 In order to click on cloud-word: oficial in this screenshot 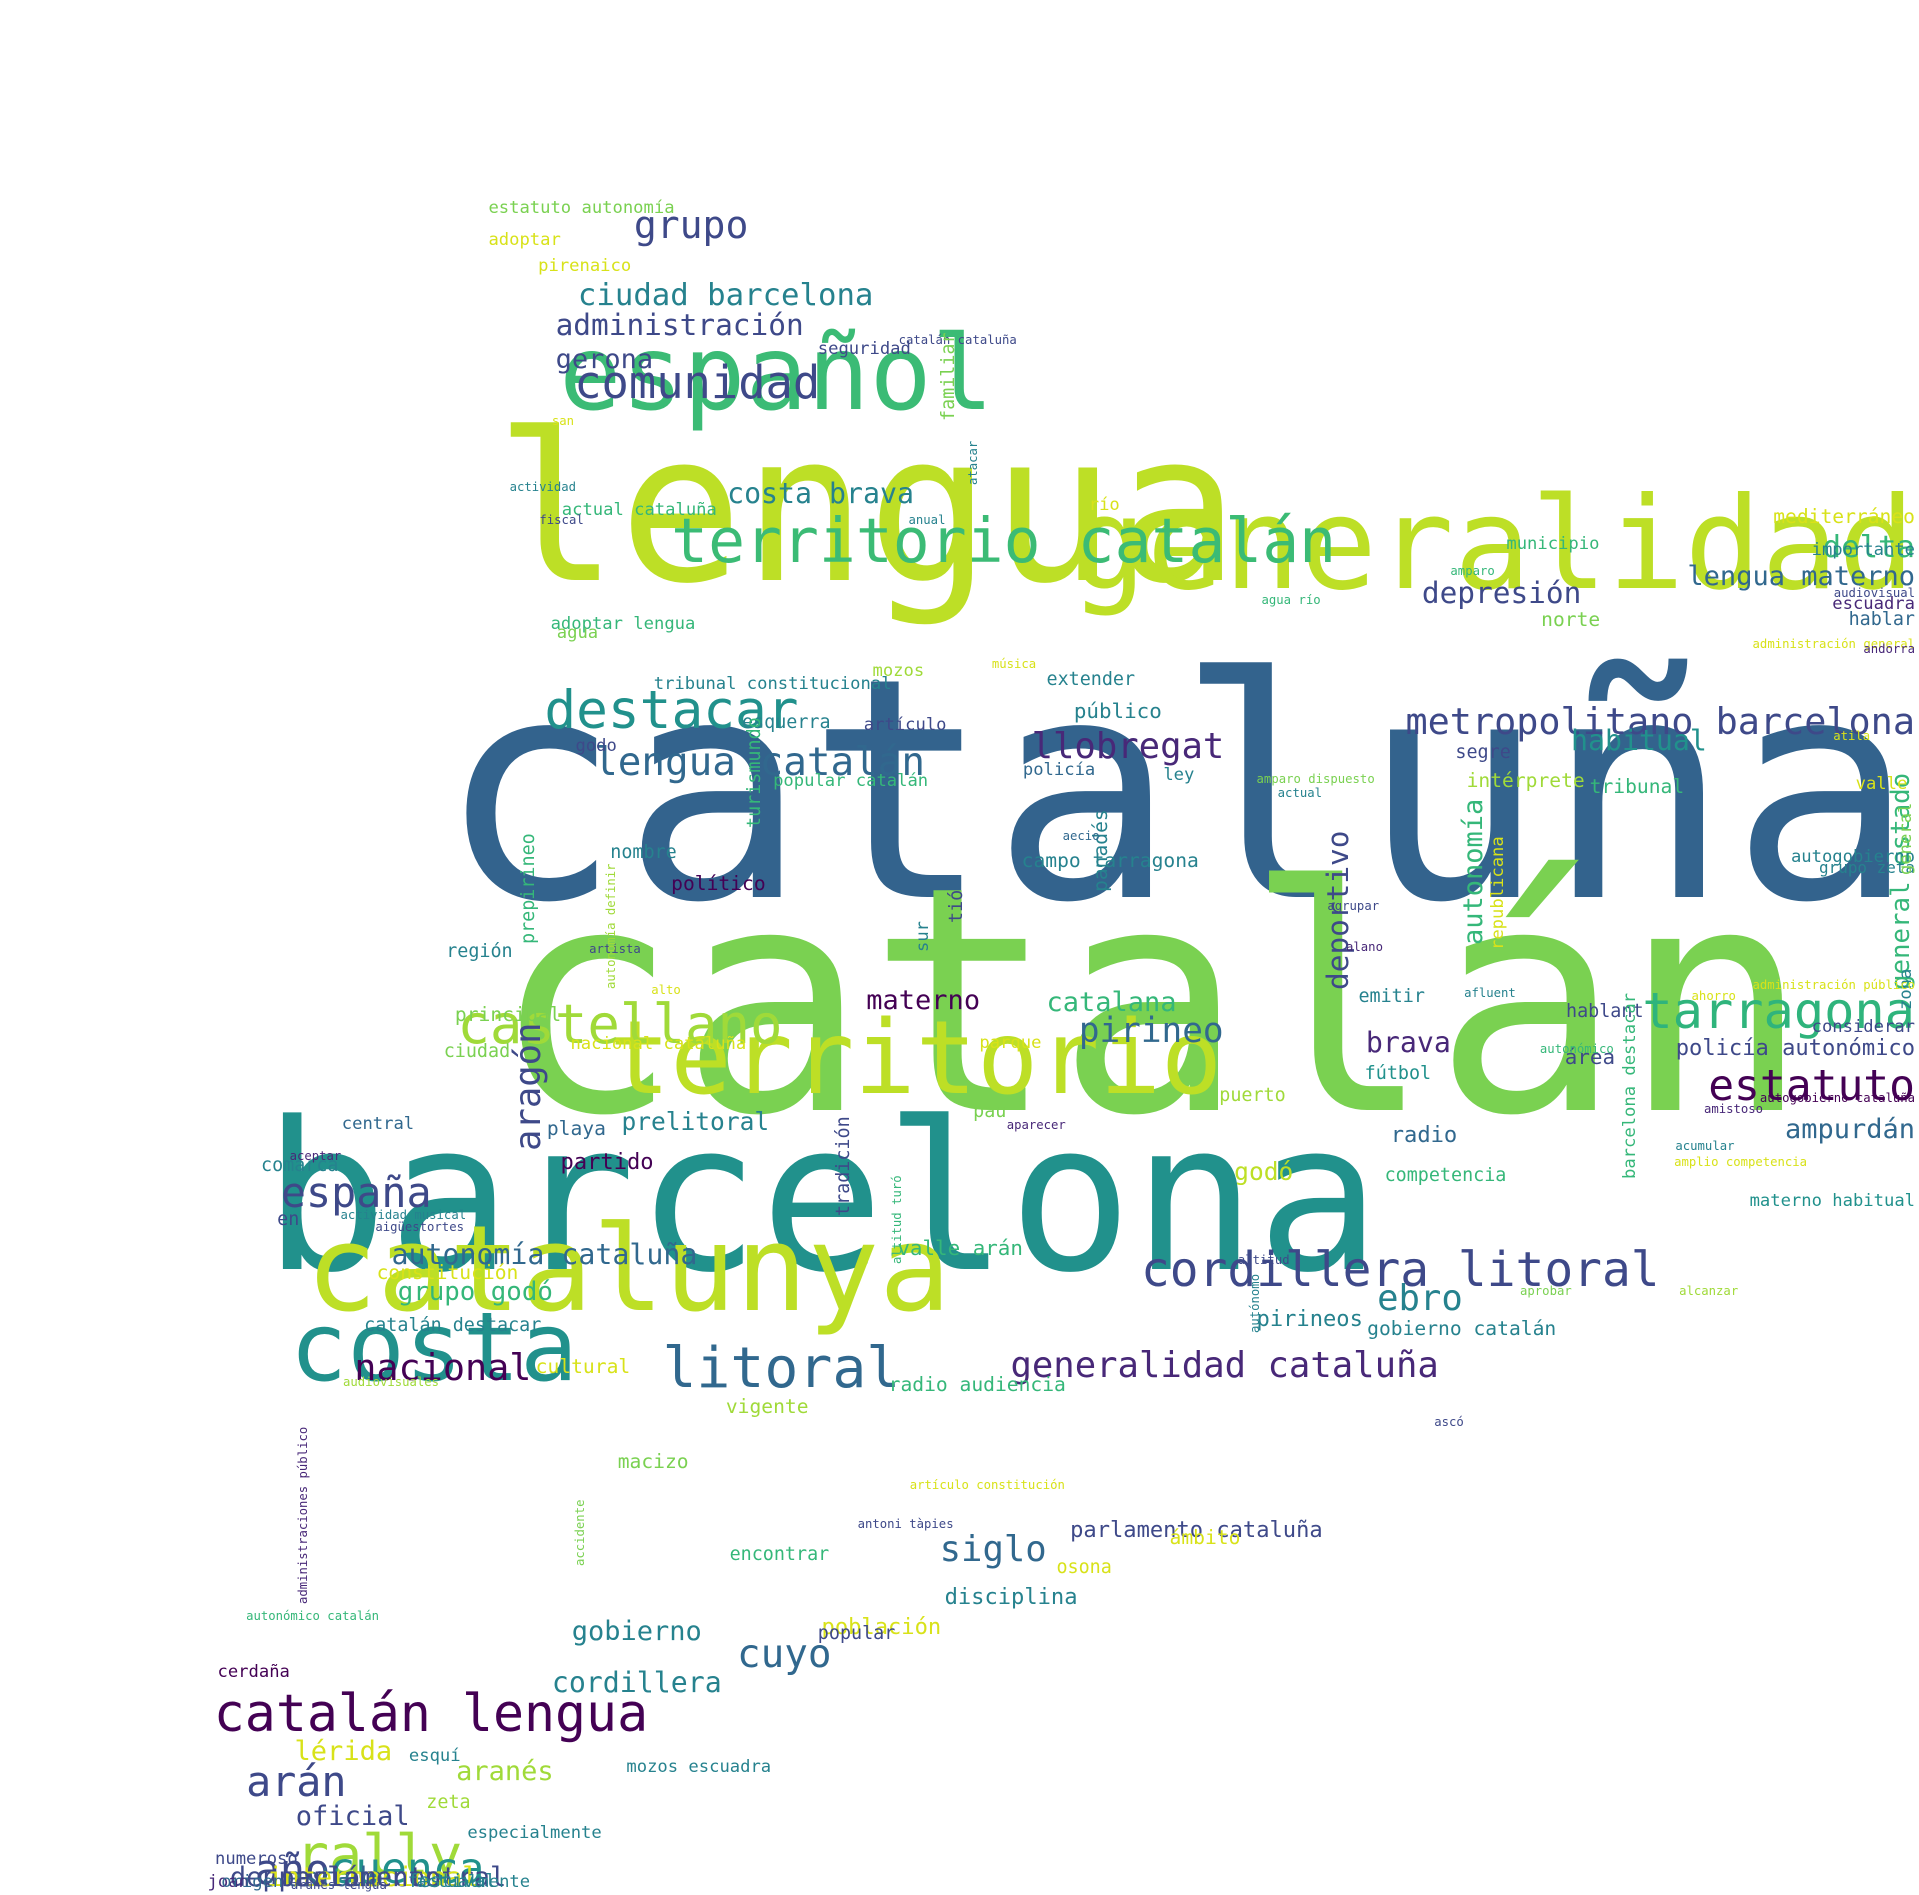, I will do `click(352, 1816)`.